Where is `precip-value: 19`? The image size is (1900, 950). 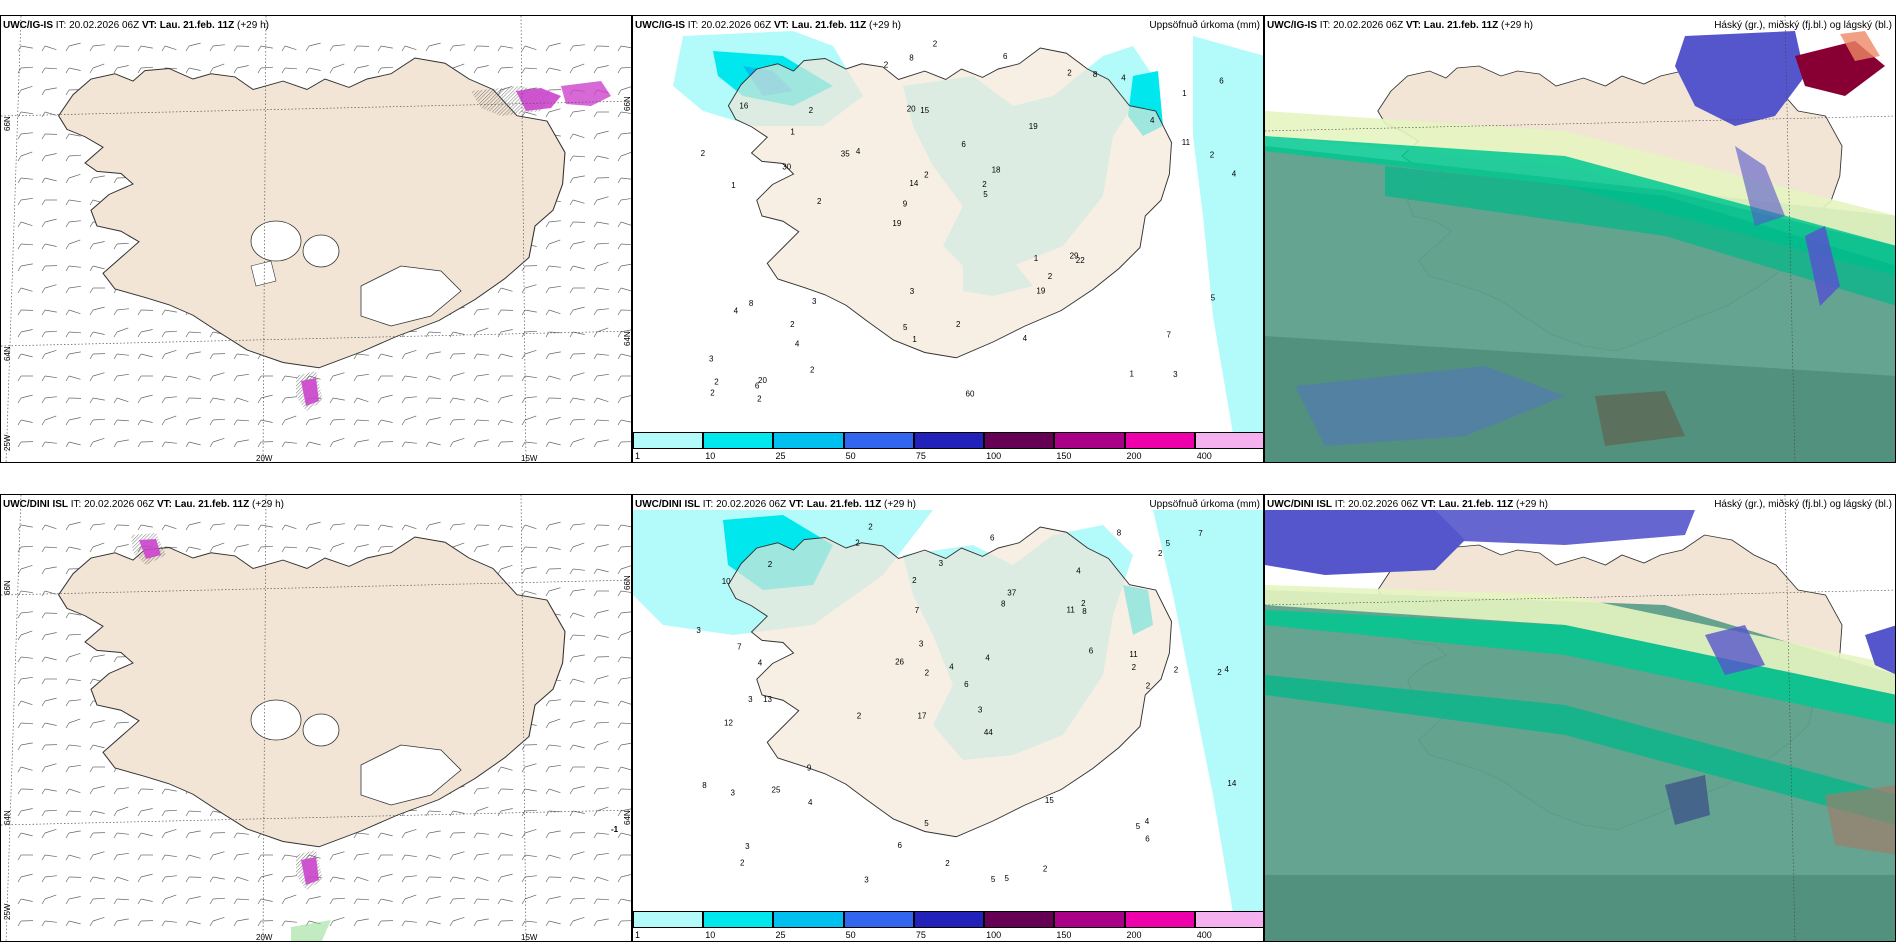
precip-value: 19 is located at coordinates (896, 223).